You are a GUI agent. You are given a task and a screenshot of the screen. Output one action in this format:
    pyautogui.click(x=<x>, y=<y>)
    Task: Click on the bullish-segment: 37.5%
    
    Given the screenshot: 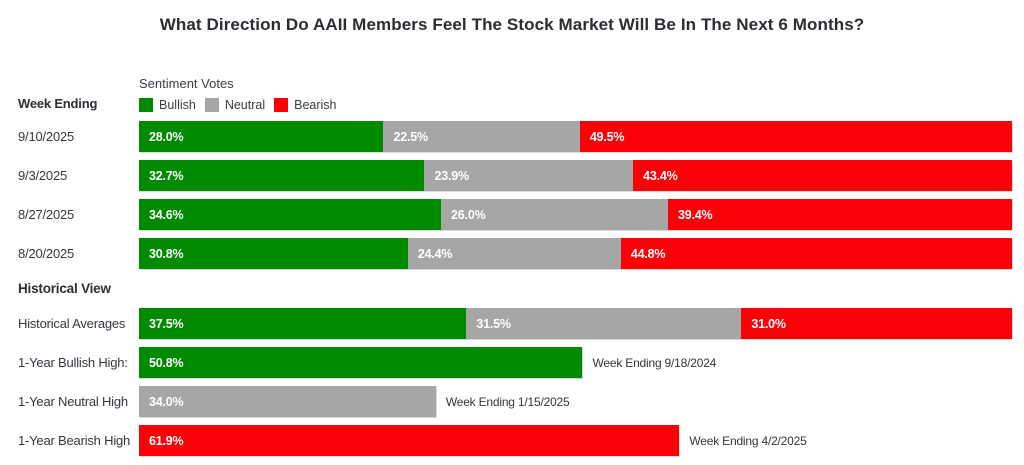 What is the action you would take?
    pyautogui.click(x=303, y=323)
    